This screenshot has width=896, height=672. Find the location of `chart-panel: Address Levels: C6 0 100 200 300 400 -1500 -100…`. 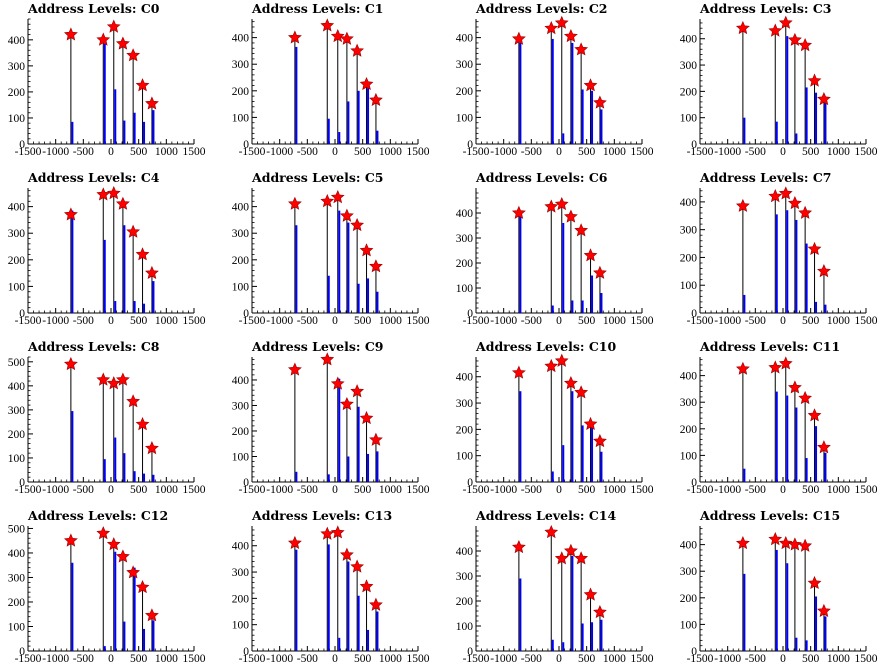

chart-panel: Address Levels: C6 0 100 200 300 400 -1500 -100… is located at coordinates (555, 248).